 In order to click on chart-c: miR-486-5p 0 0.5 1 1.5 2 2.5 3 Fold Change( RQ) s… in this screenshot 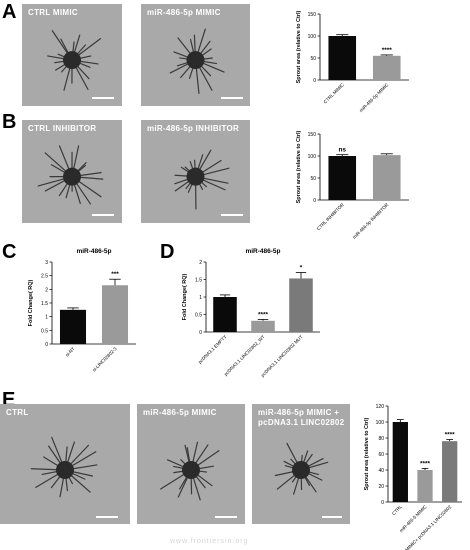, I will do `click(82, 310)`.